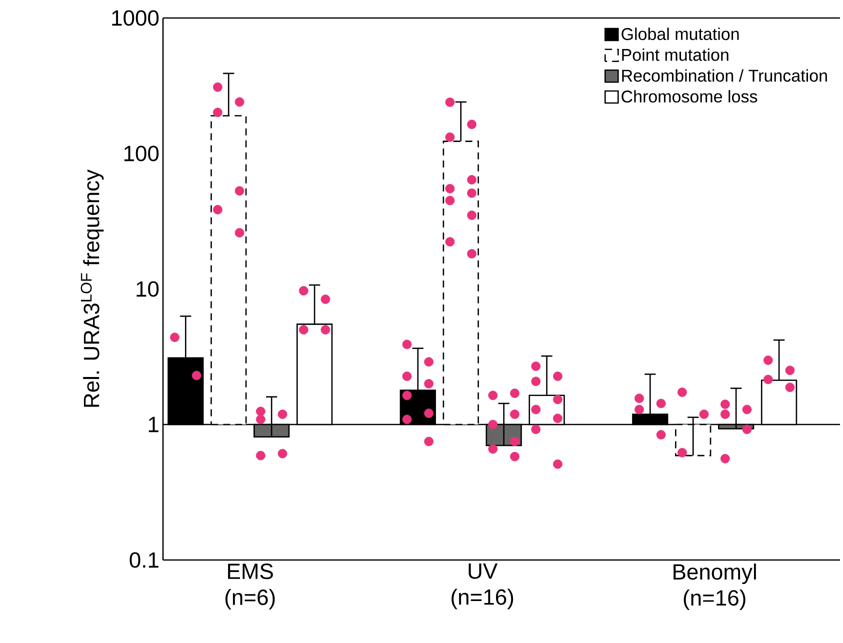  I want to click on y-axis-title: Rel. URA3$^{LOF}$ frequency, so click(92, 288).